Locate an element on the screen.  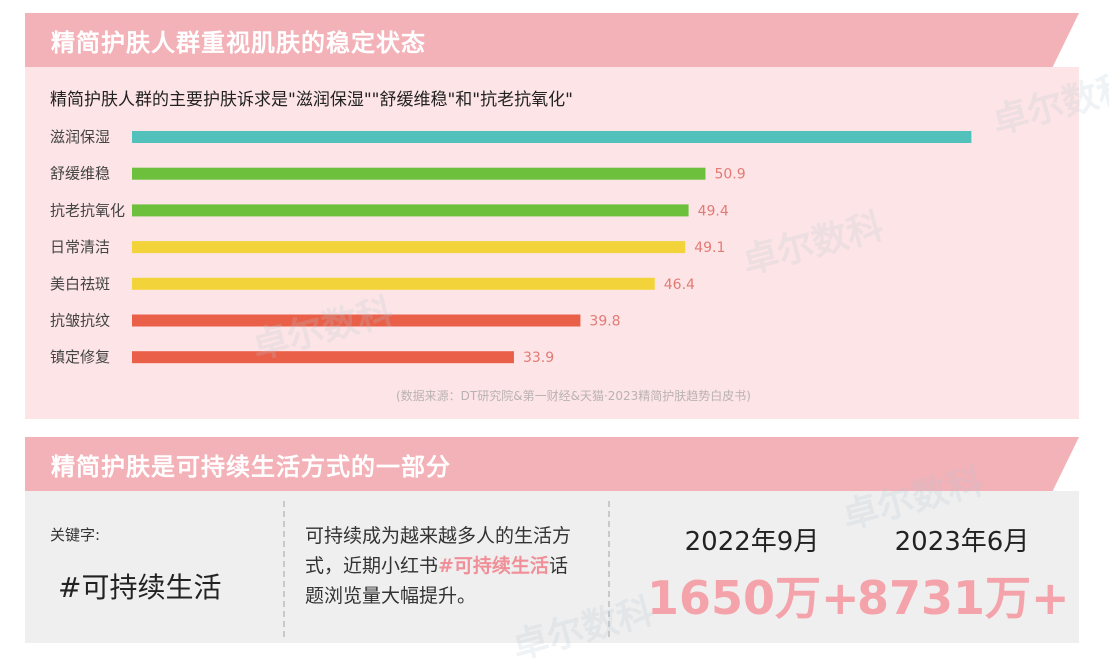
category-label: 美白祛斑 is located at coordinates (80, 284).